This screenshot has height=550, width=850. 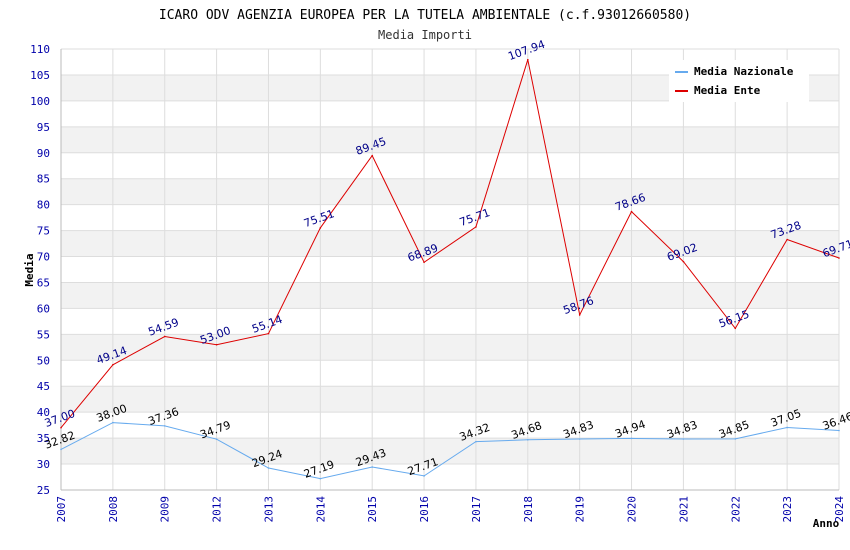 What do you see at coordinates (320, 509) in the screenshot?
I see `x-tick-label: 2014` at bounding box center [320, 509].